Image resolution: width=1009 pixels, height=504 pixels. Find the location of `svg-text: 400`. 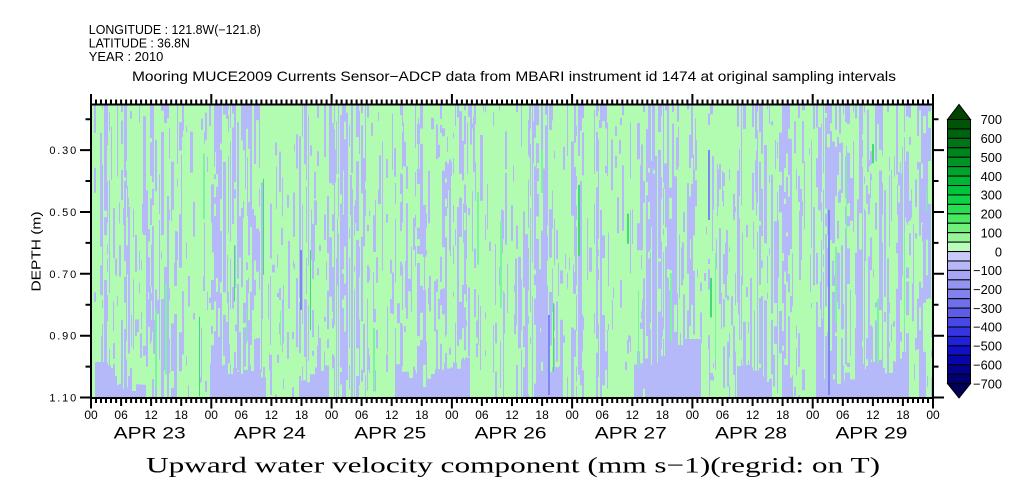

svg-text: 400 is located at coordinates (991, 176).